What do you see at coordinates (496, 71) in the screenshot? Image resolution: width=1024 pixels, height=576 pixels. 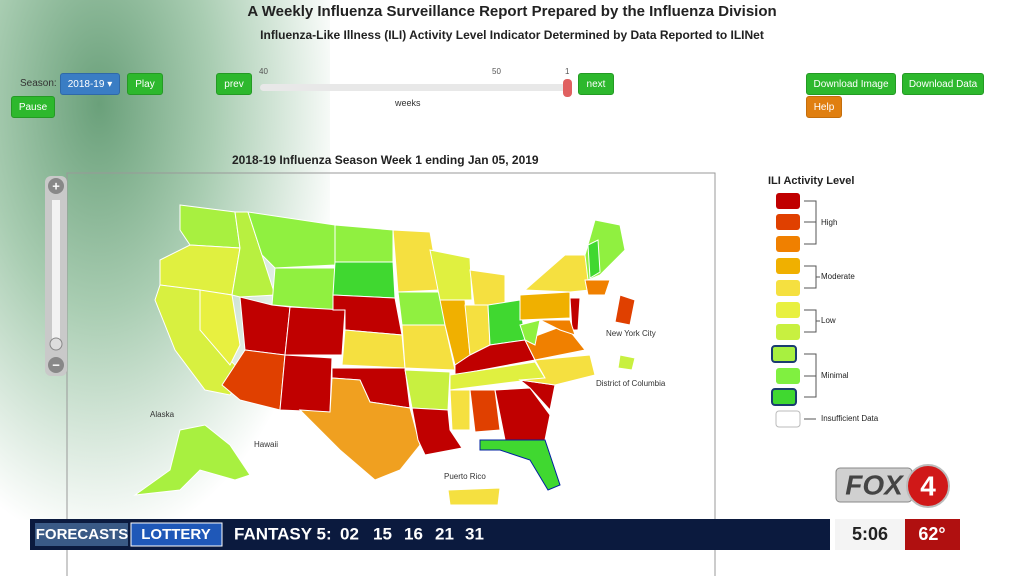 I see `slider-tick: 50` at bounding box center [496, 71].